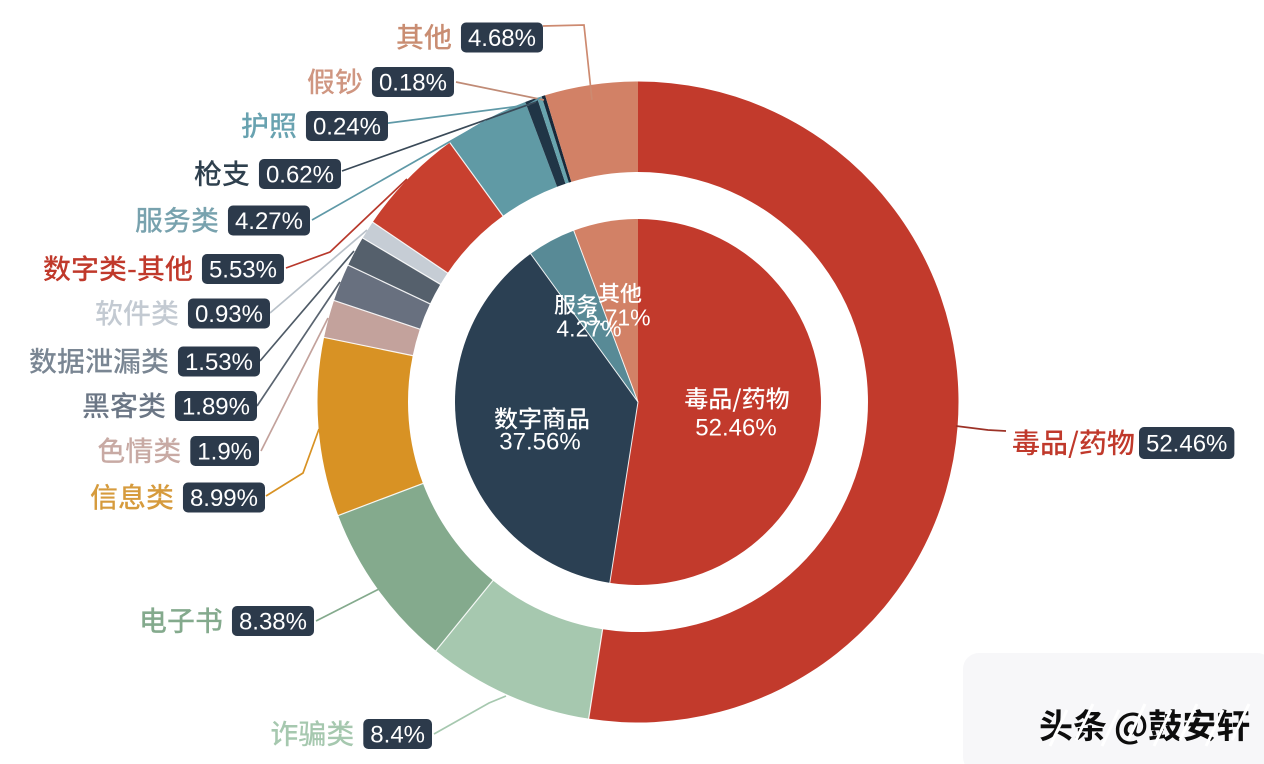 The image size is (1264, 764). What do you see at coordinates (347, 127) in the screenshot?
I see `svg-text: 0.24%` at bounding box center [347, 127].